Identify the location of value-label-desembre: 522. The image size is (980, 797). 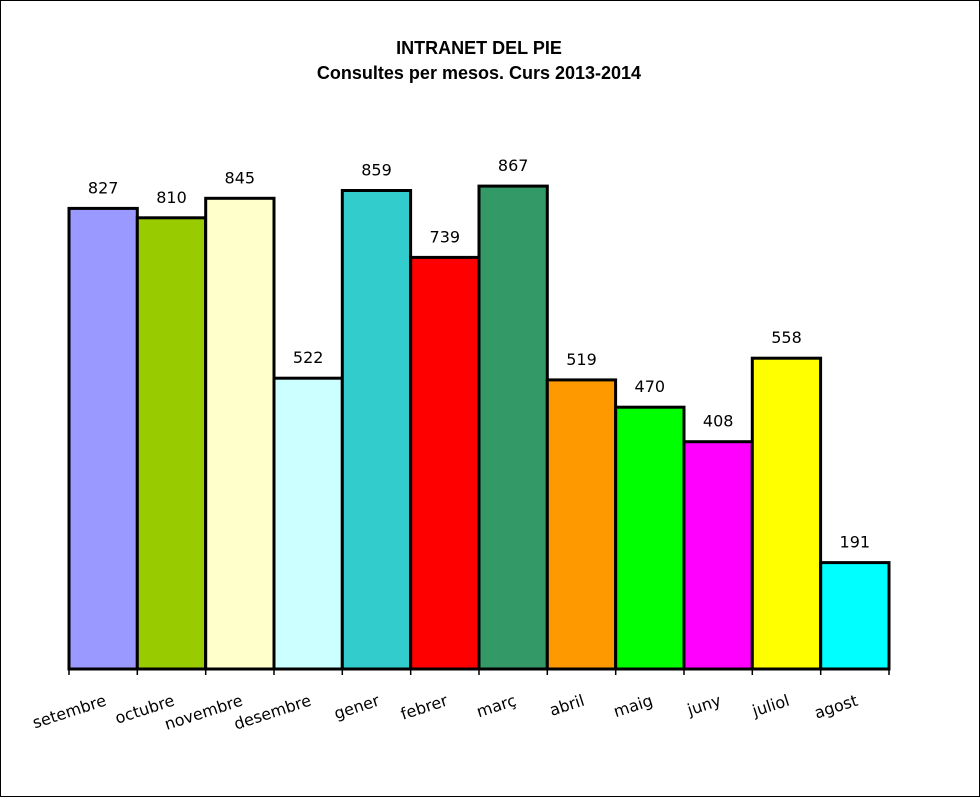
(308, 357).